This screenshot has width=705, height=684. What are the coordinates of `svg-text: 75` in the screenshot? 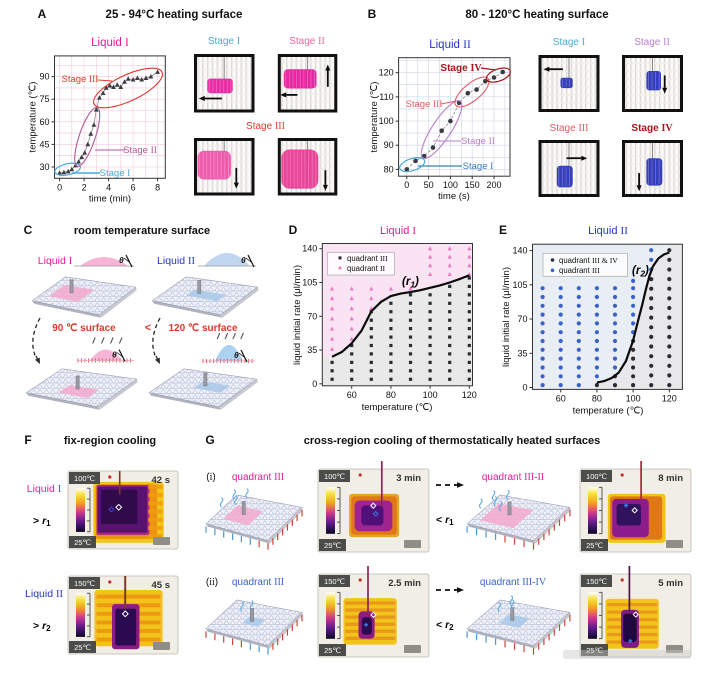 It's located at (44, 99).